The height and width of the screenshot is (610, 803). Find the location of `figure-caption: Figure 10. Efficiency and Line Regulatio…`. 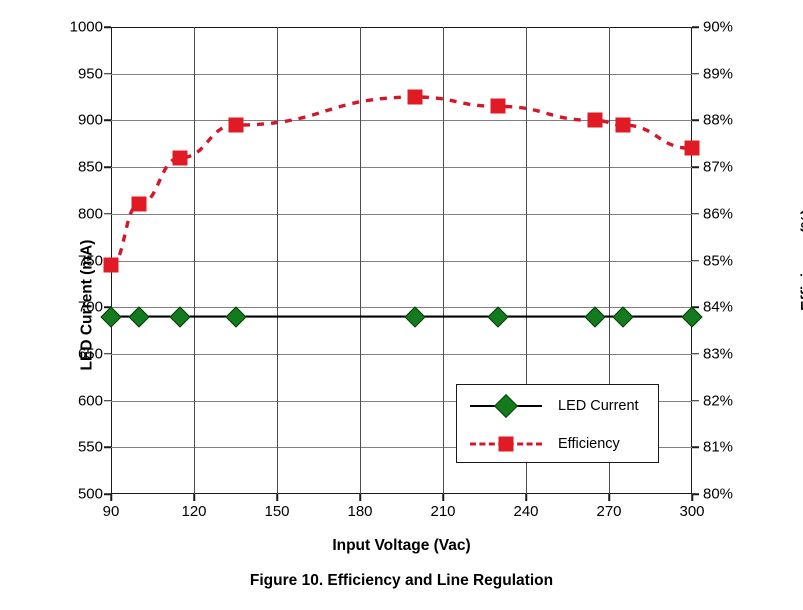

figure-caption: Figure 10. Efficiency and Line Regulatio… is located at coordinates (401, 580).